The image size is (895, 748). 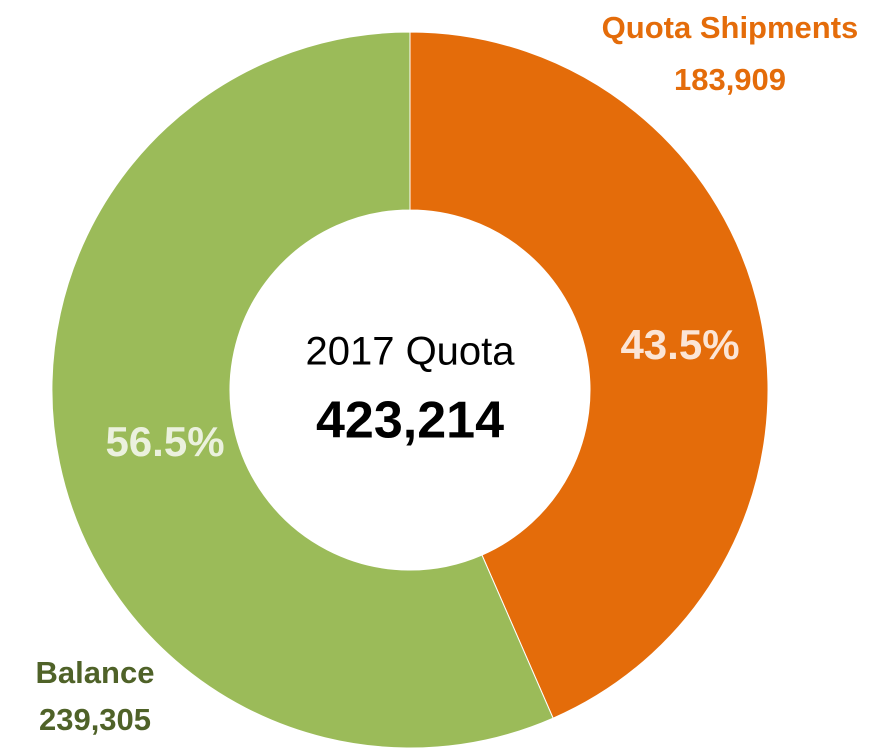 What do you see at coordinates (730, 27) in the screenshot?
I see `category-label: Quota Shipments` at bounding box center [730, 27].